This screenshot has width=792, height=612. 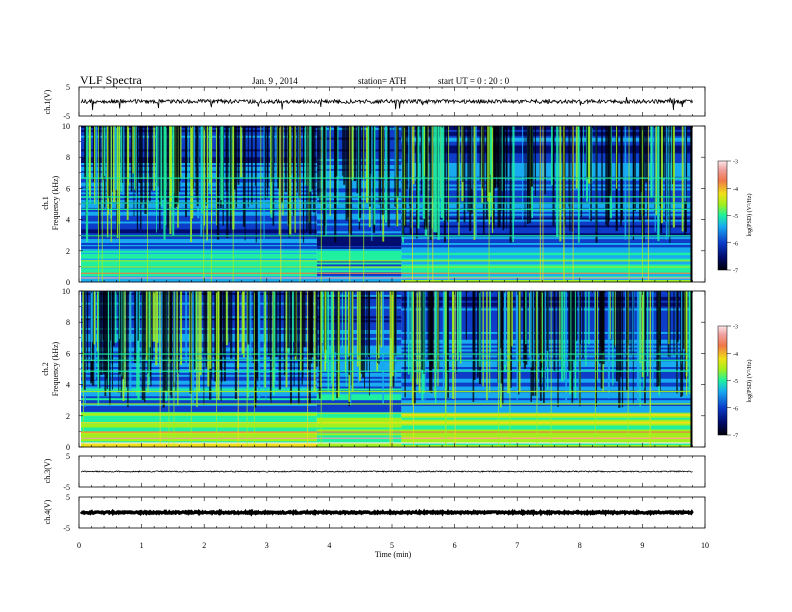 I want to click on time-axis-tick-label: 3, so click(x=267, y=545).